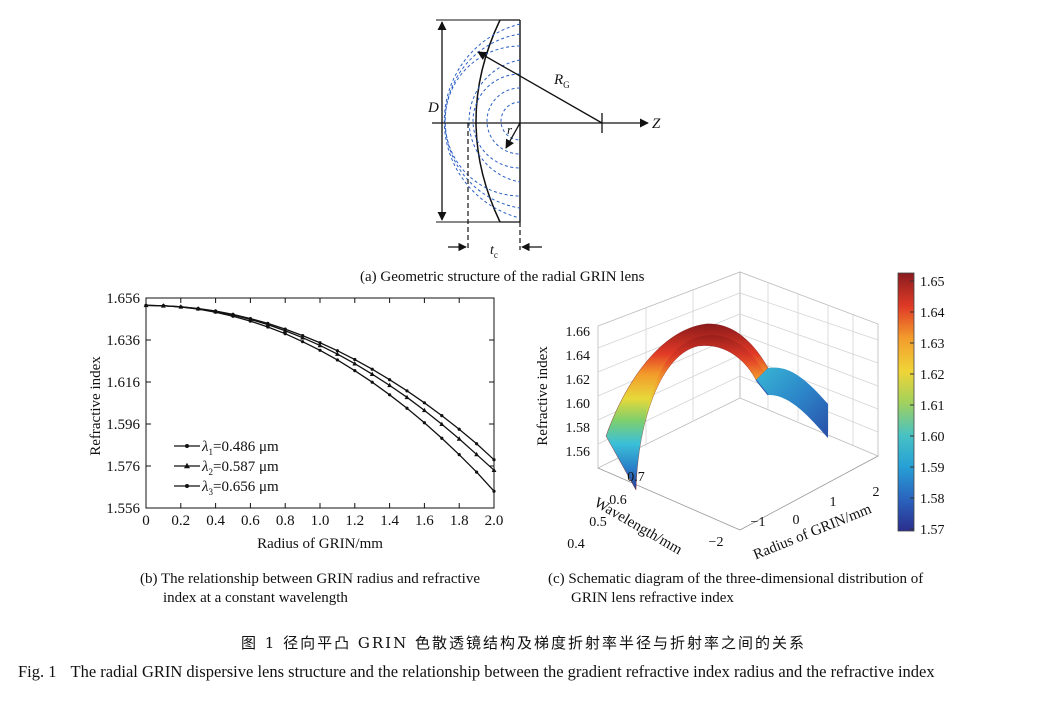 The width and height of the screenshot is (1047, 707). Describe the element at coordinates (543, 396) in the screenshot. I see `z-axis-label: Refractive index` at that location.